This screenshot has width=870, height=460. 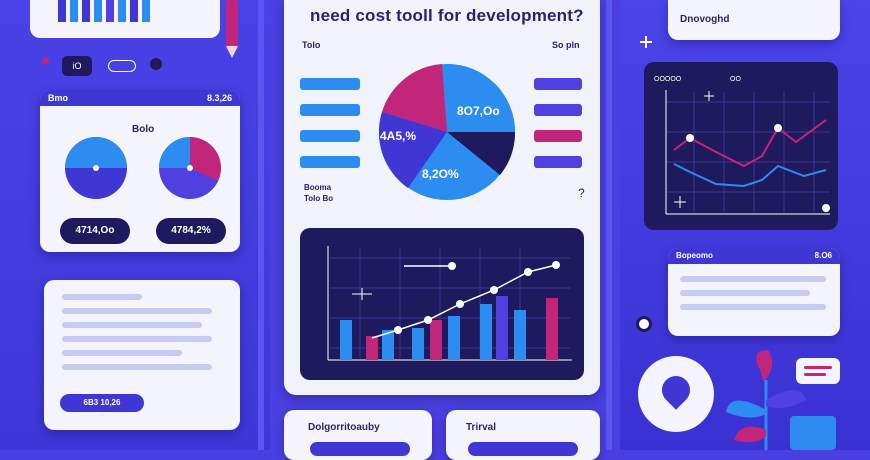 I want to click on card-header: Bmo 8.3,26, so click(x=140, y=98).